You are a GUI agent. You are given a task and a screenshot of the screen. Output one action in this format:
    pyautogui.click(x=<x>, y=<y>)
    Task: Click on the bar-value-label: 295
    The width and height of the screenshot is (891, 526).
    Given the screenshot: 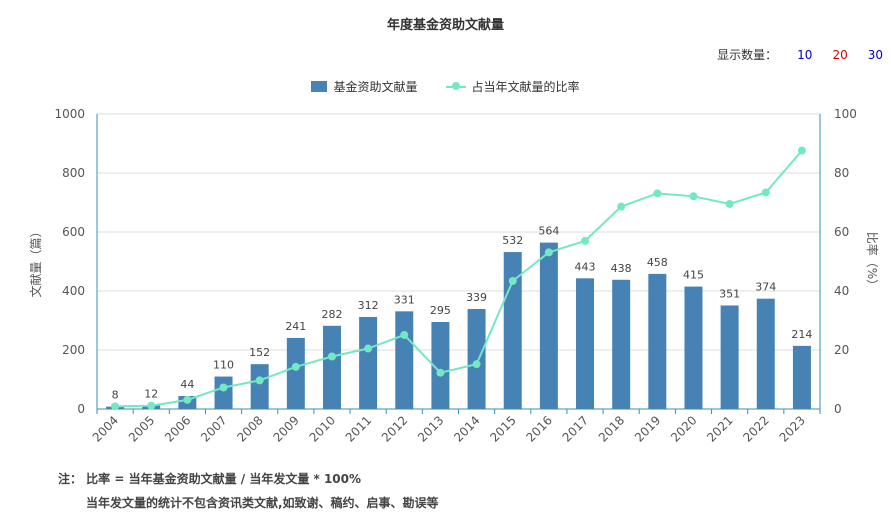 What is the action you would take?
    pyautogui.click(x=440, y=310)
    